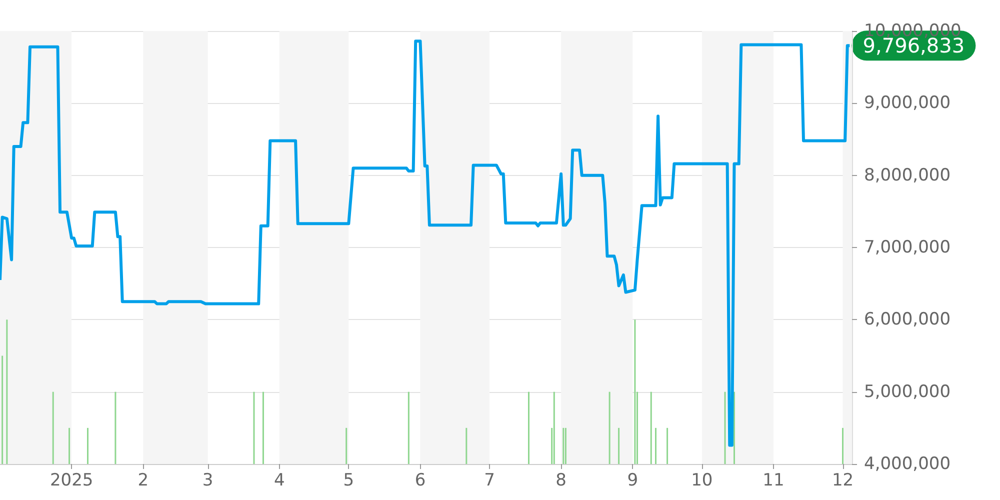  I want to click on x-tick-label: 8, so click(561, 480).